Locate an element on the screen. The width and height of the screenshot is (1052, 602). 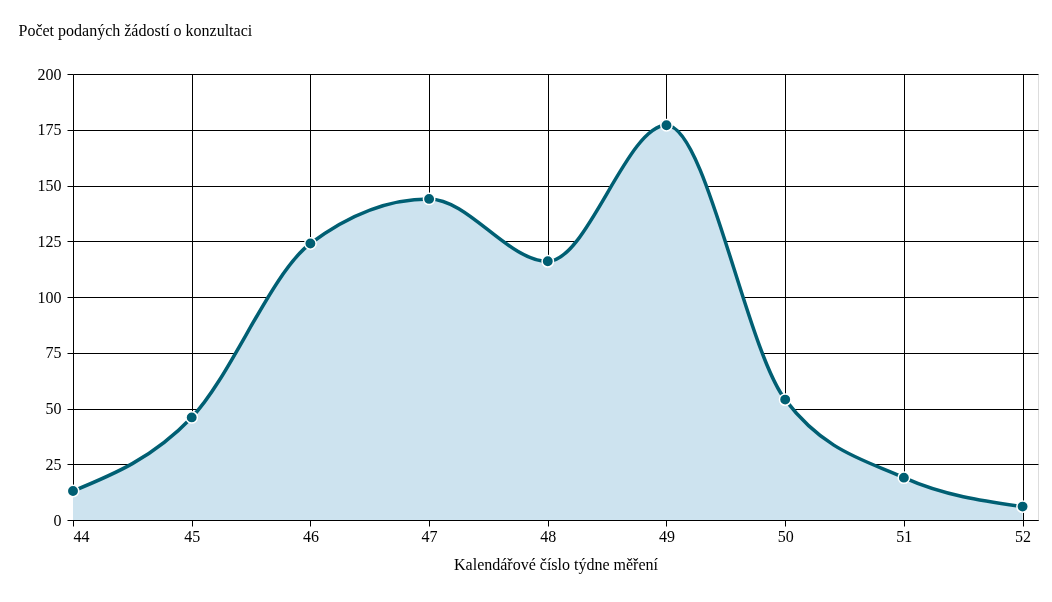
y-tick-label: 100 is located at coordinates (49, 297).